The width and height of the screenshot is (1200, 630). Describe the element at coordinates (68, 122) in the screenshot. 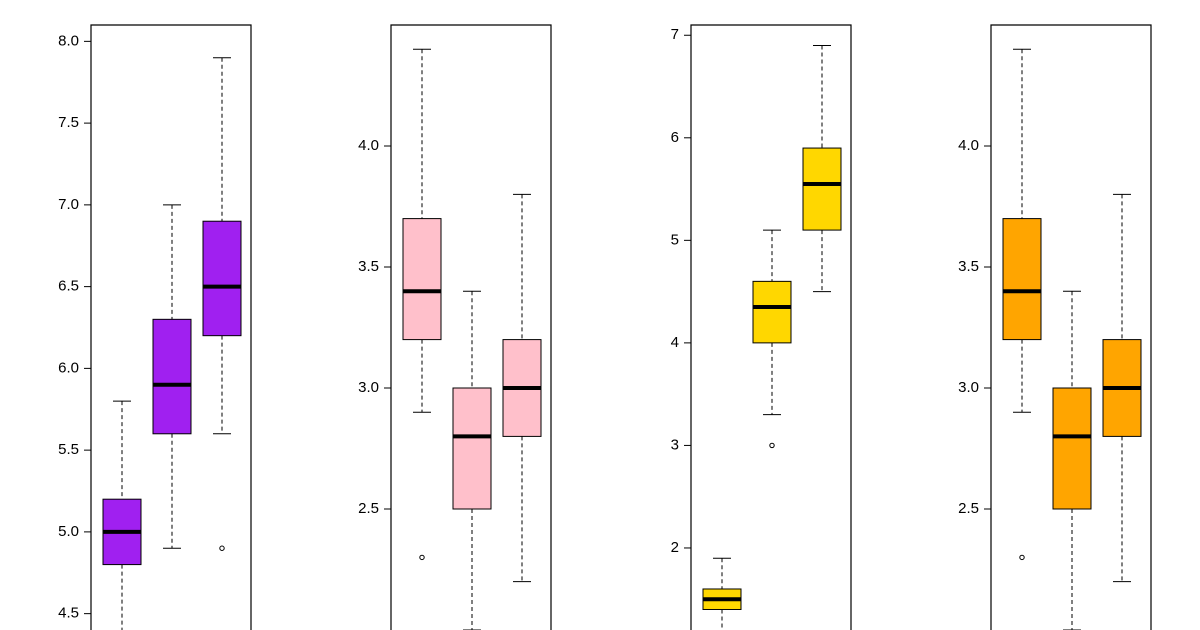

I see `y-tick-label: 7.5` at that location.